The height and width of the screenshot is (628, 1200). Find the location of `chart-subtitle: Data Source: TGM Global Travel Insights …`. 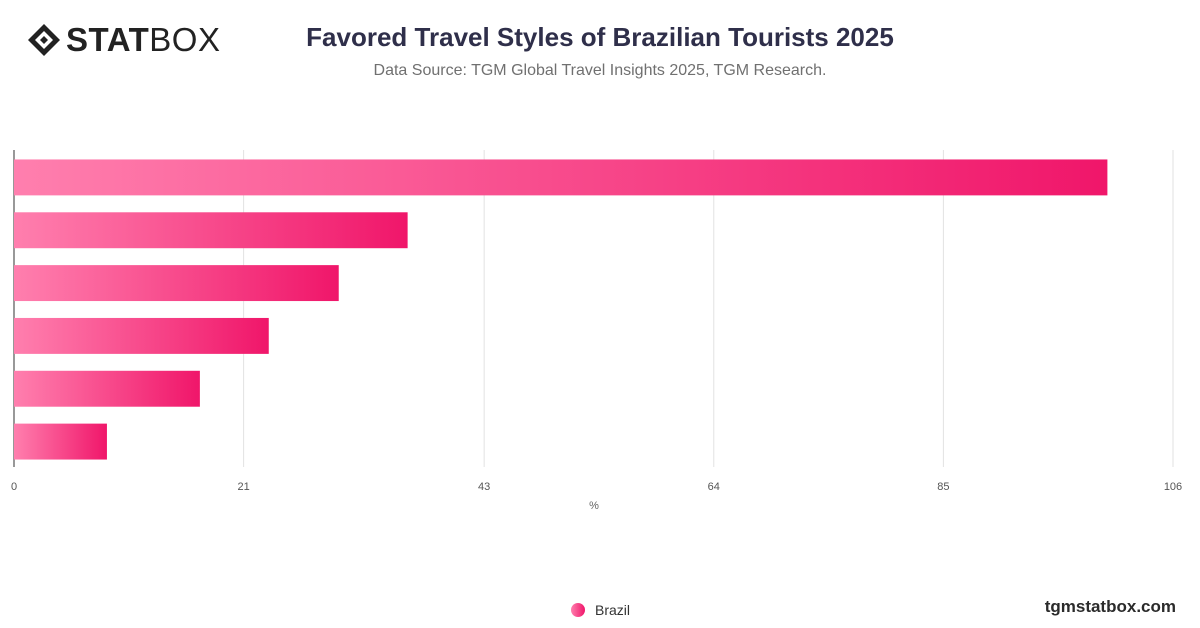

chart-subtitle: Data Source: TGM Global Travel Insights … is located at coordinates (600, 70).